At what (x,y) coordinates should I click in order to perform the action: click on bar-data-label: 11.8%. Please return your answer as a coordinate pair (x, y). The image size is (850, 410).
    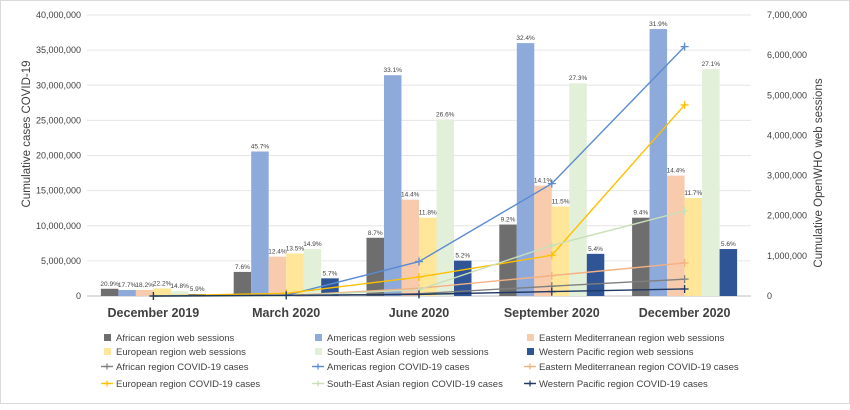
    Looking at the image, I should click on (428, 213).